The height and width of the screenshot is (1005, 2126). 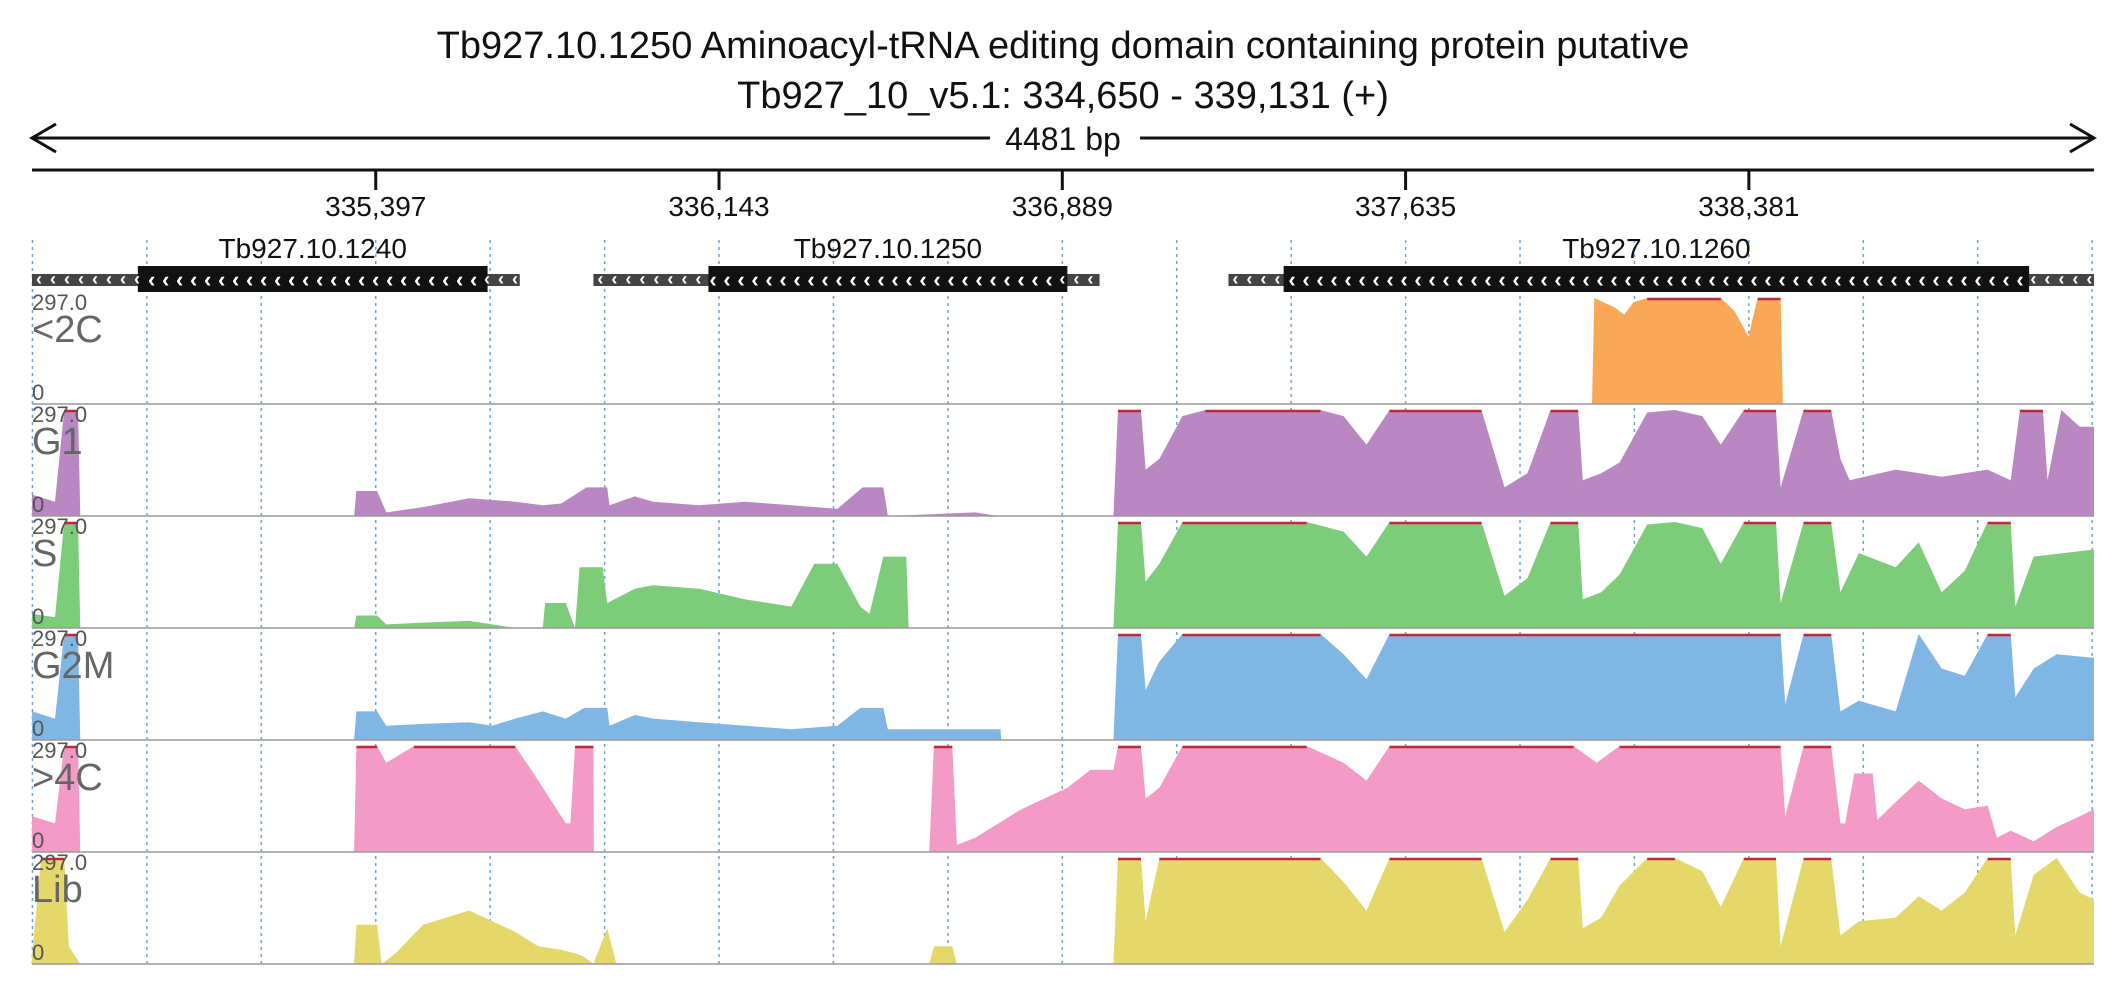 I want to click on span-arrow-left-icon, so click(x=43, y=138).